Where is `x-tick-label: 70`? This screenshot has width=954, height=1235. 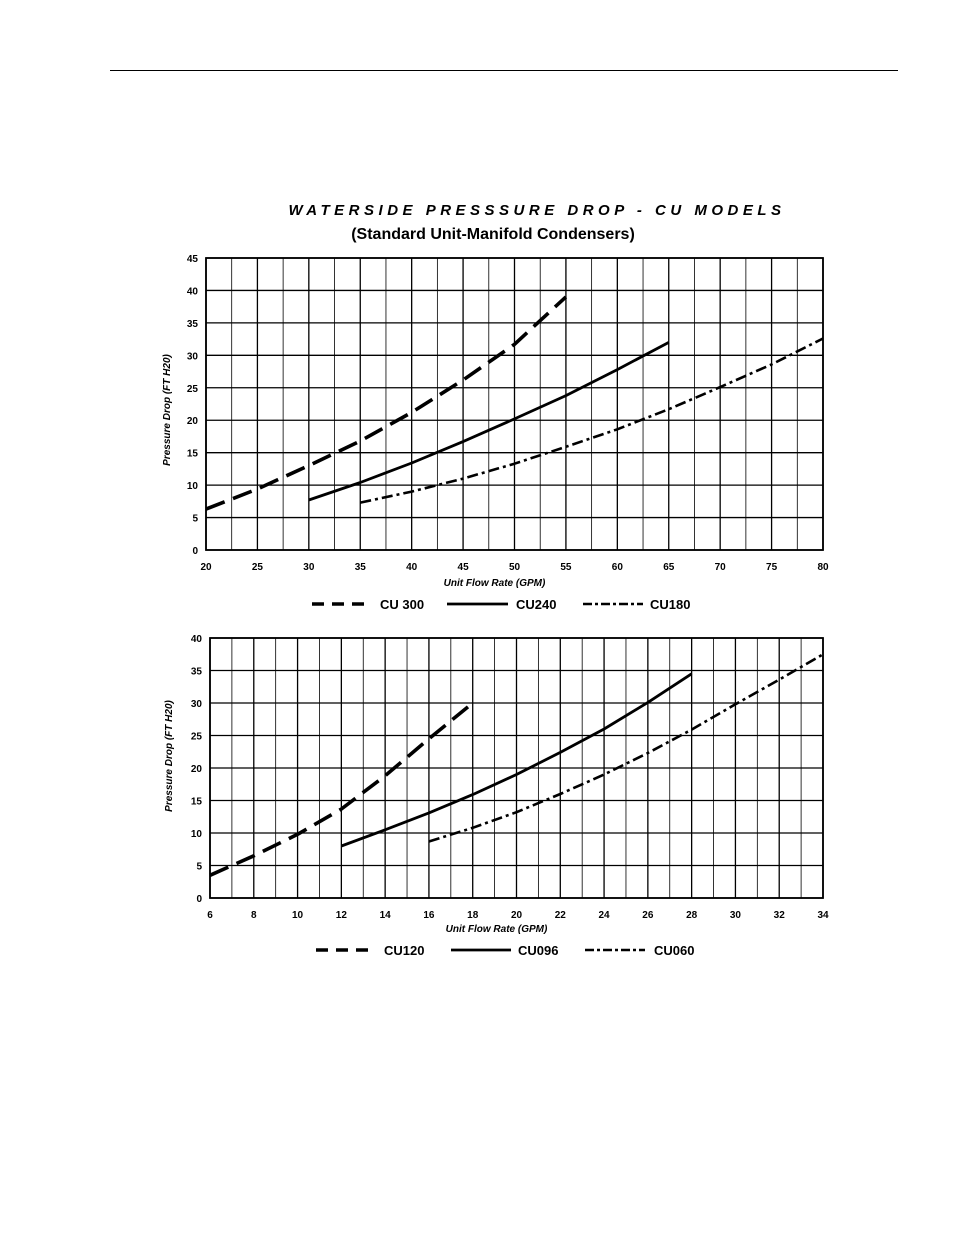
x-tick-label: 70 is located at coordinates (721, 567).